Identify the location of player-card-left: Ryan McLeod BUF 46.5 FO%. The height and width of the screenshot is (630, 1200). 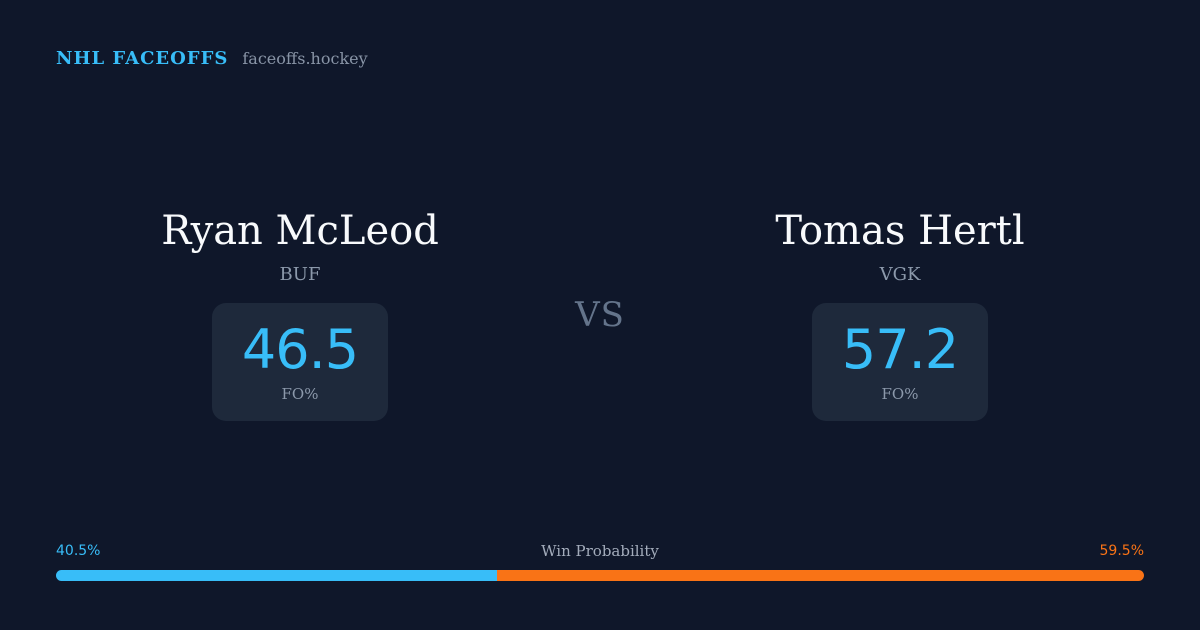
(300, 313).